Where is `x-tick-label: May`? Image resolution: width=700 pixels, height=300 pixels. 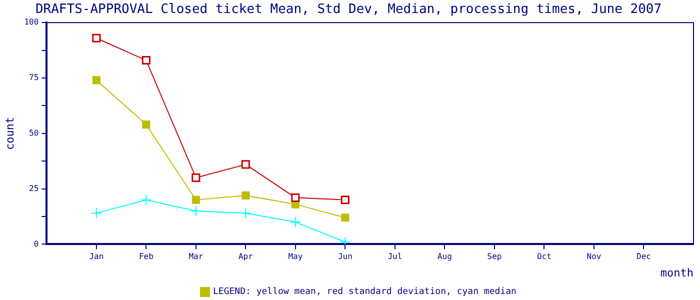 x-tick-label: May is located at coordinates (295, 257).